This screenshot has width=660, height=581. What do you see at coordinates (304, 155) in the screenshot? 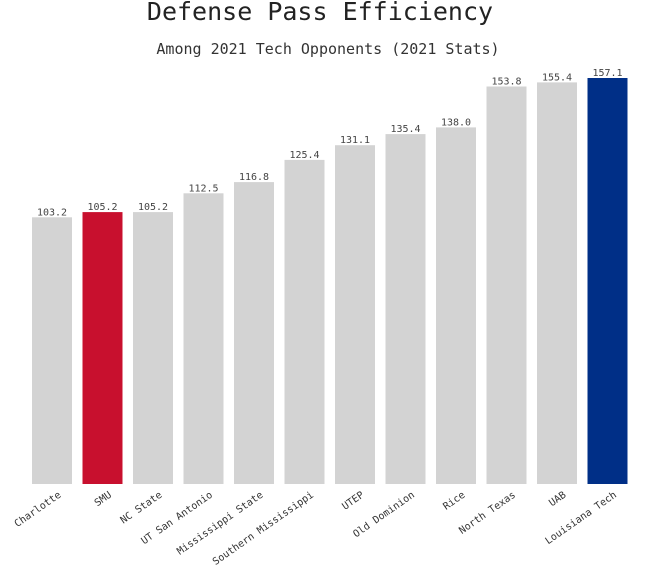
I see `bar-value-label: 125.4` at bounding box center [304, 155].